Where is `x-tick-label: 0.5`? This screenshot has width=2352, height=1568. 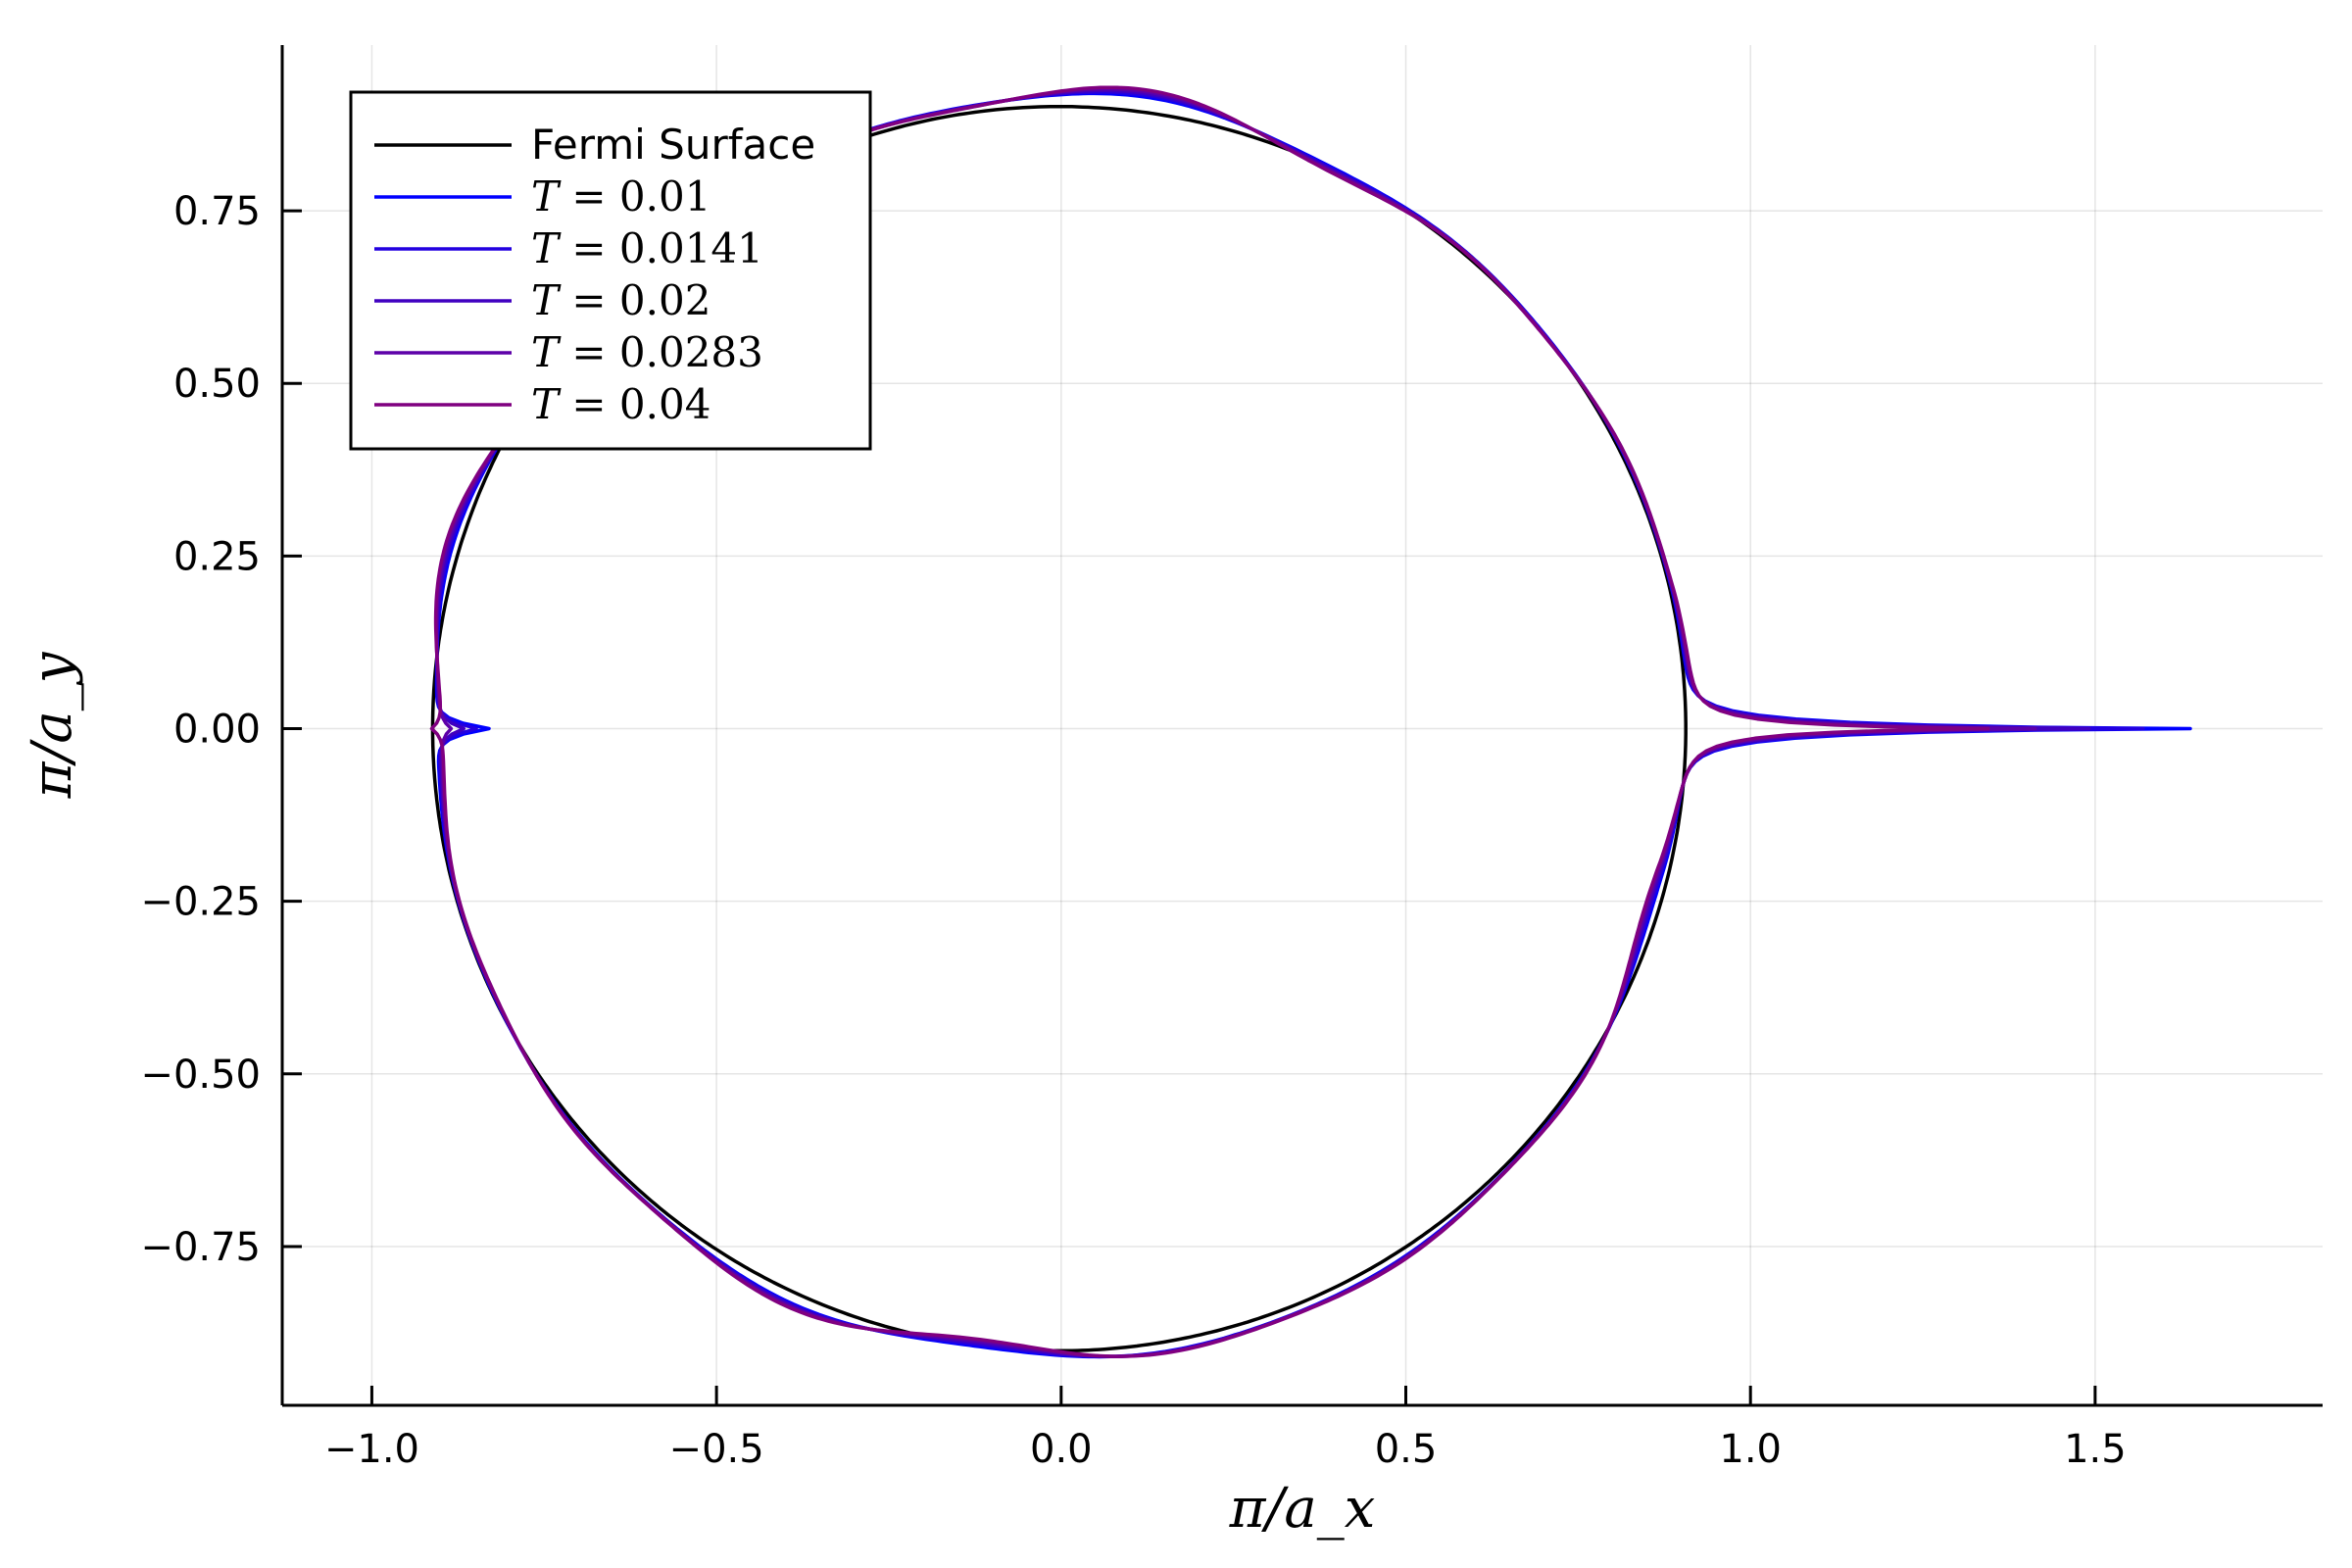
x-tick-label: 0.5 is located at coordinates (1406, 1449).